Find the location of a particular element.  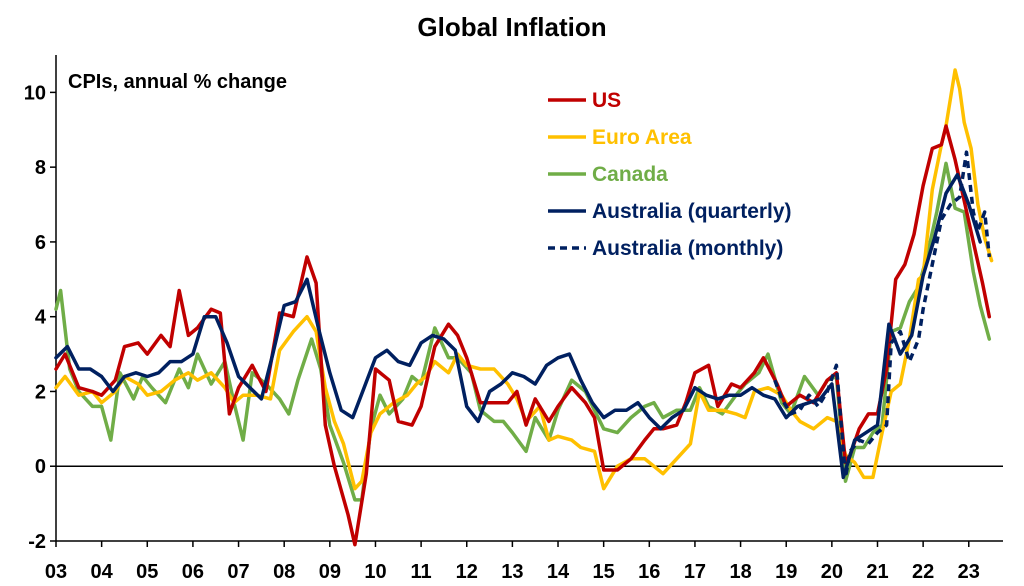

y-tick-label: 0 is located at coordinates (40, 467).